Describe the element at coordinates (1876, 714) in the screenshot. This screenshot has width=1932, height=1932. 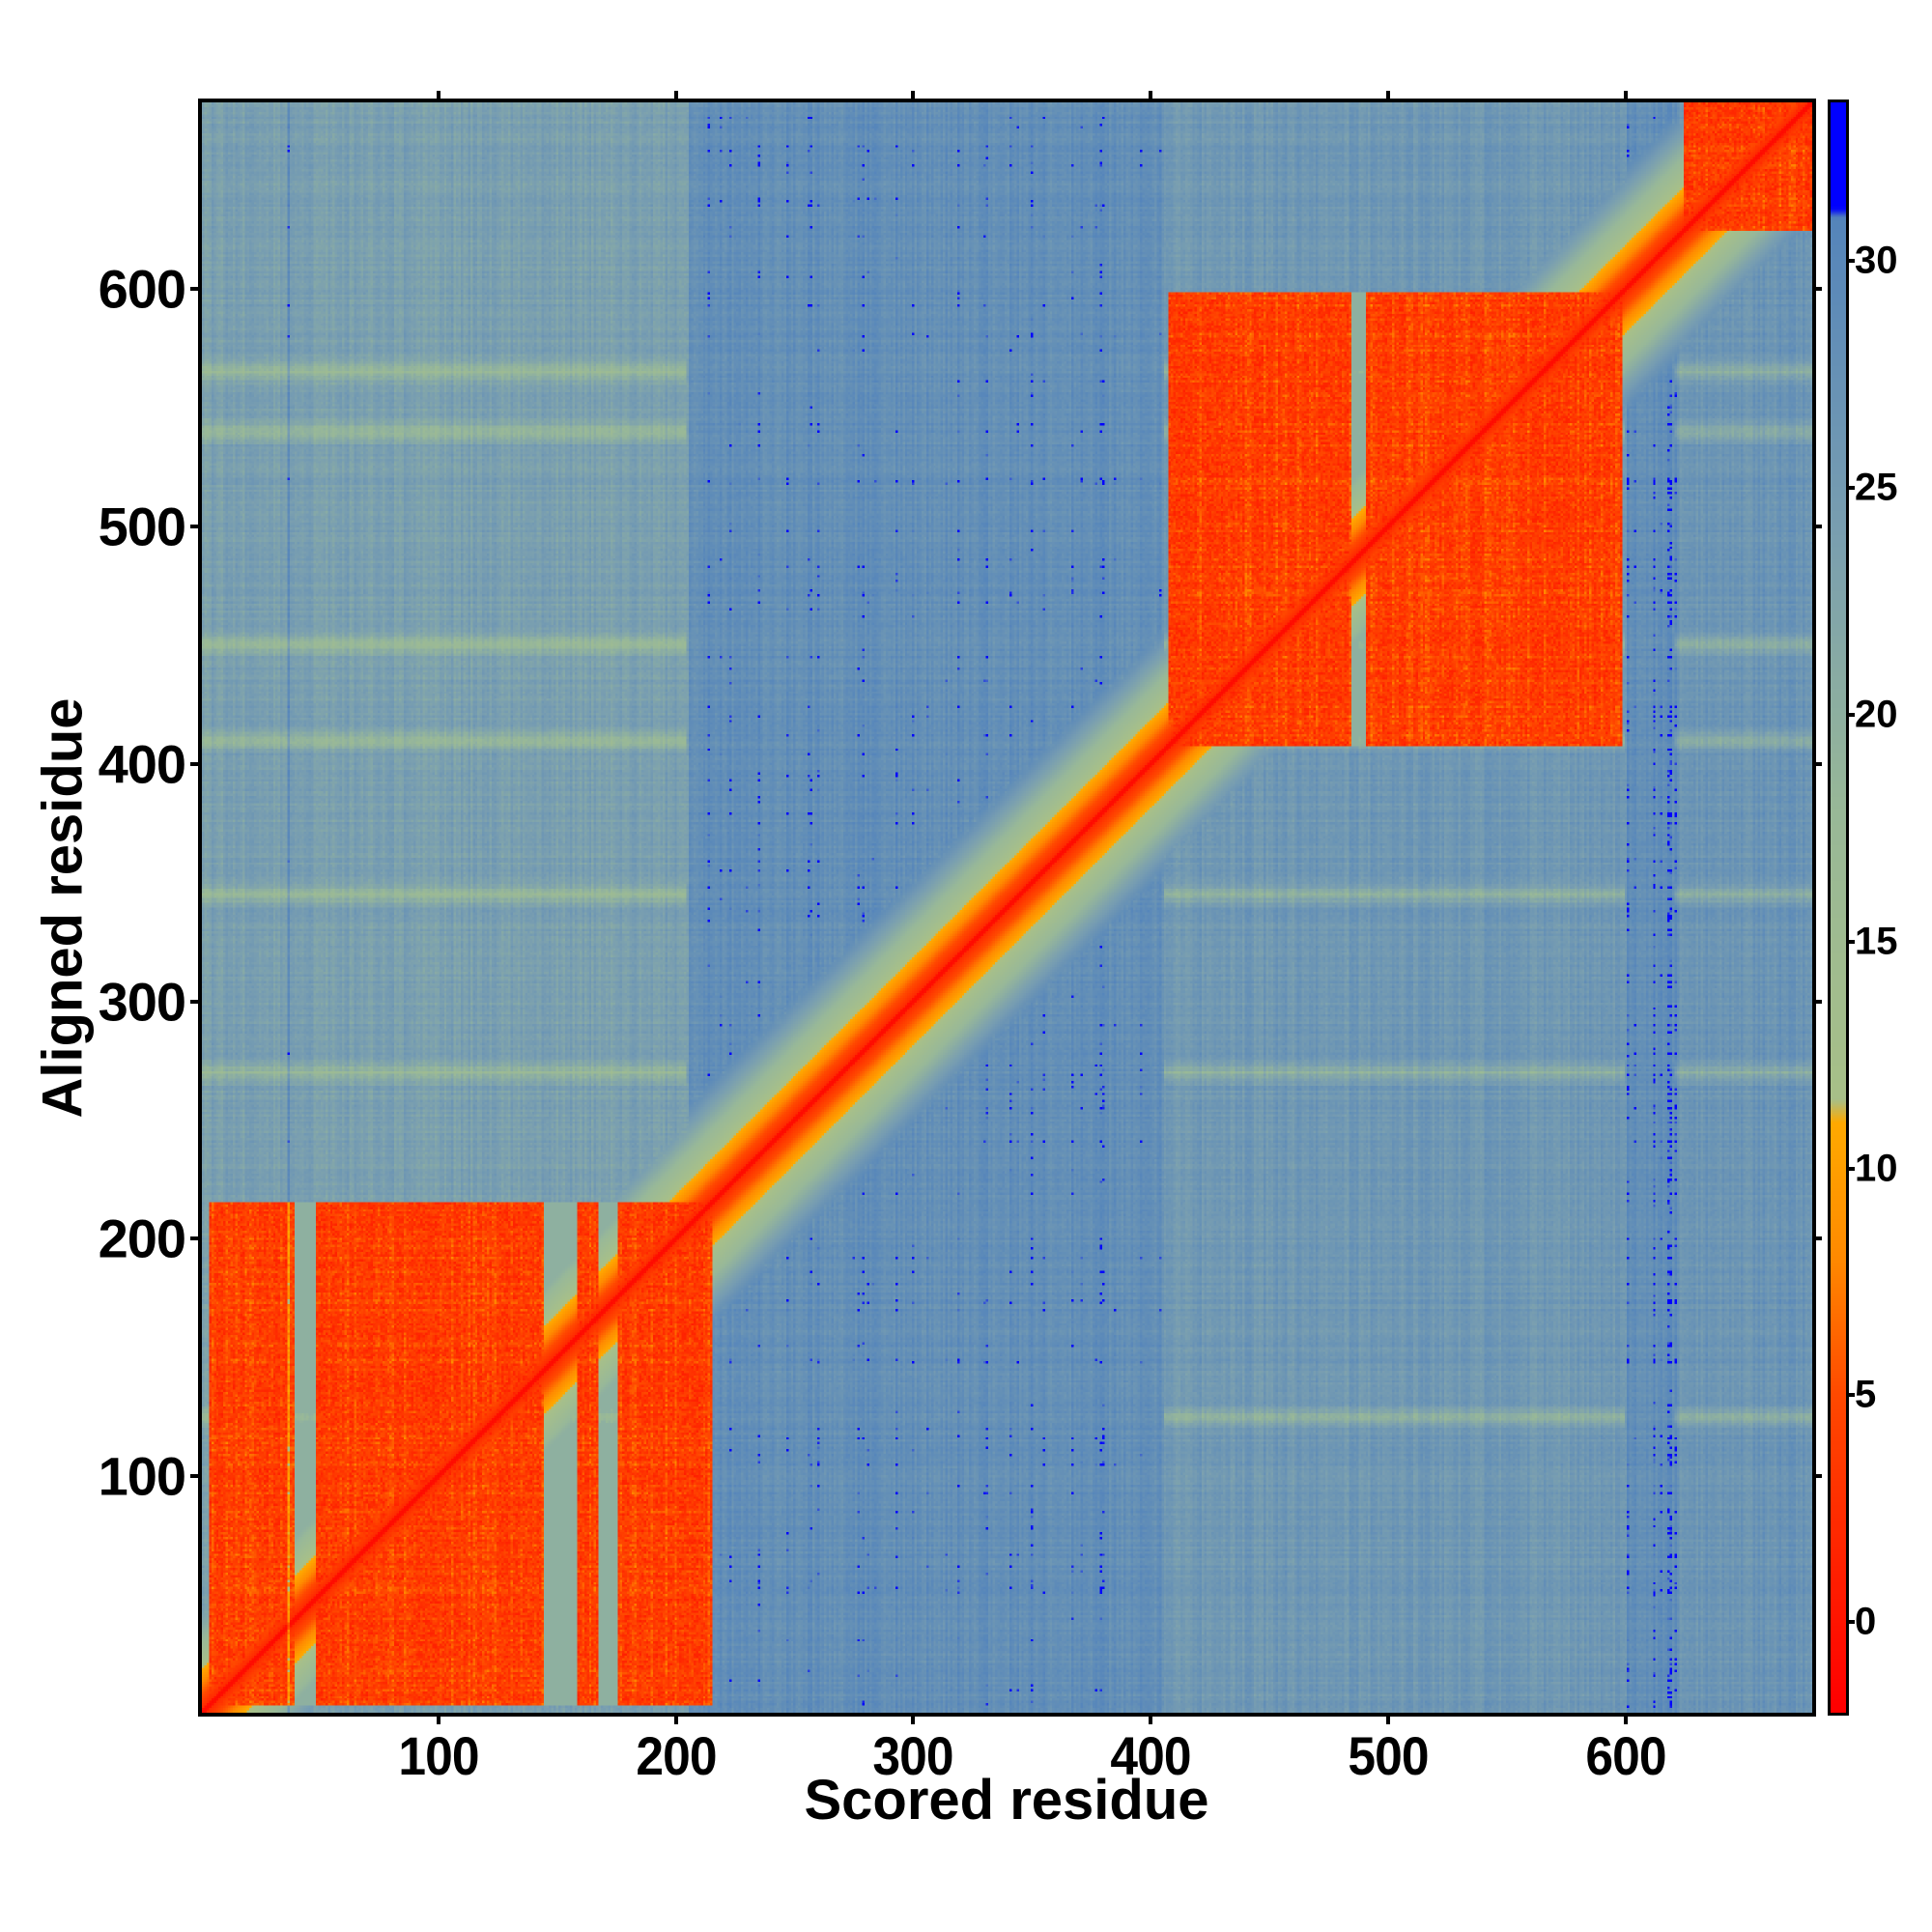
I see `colorbar-tick-label: 20` at that location.